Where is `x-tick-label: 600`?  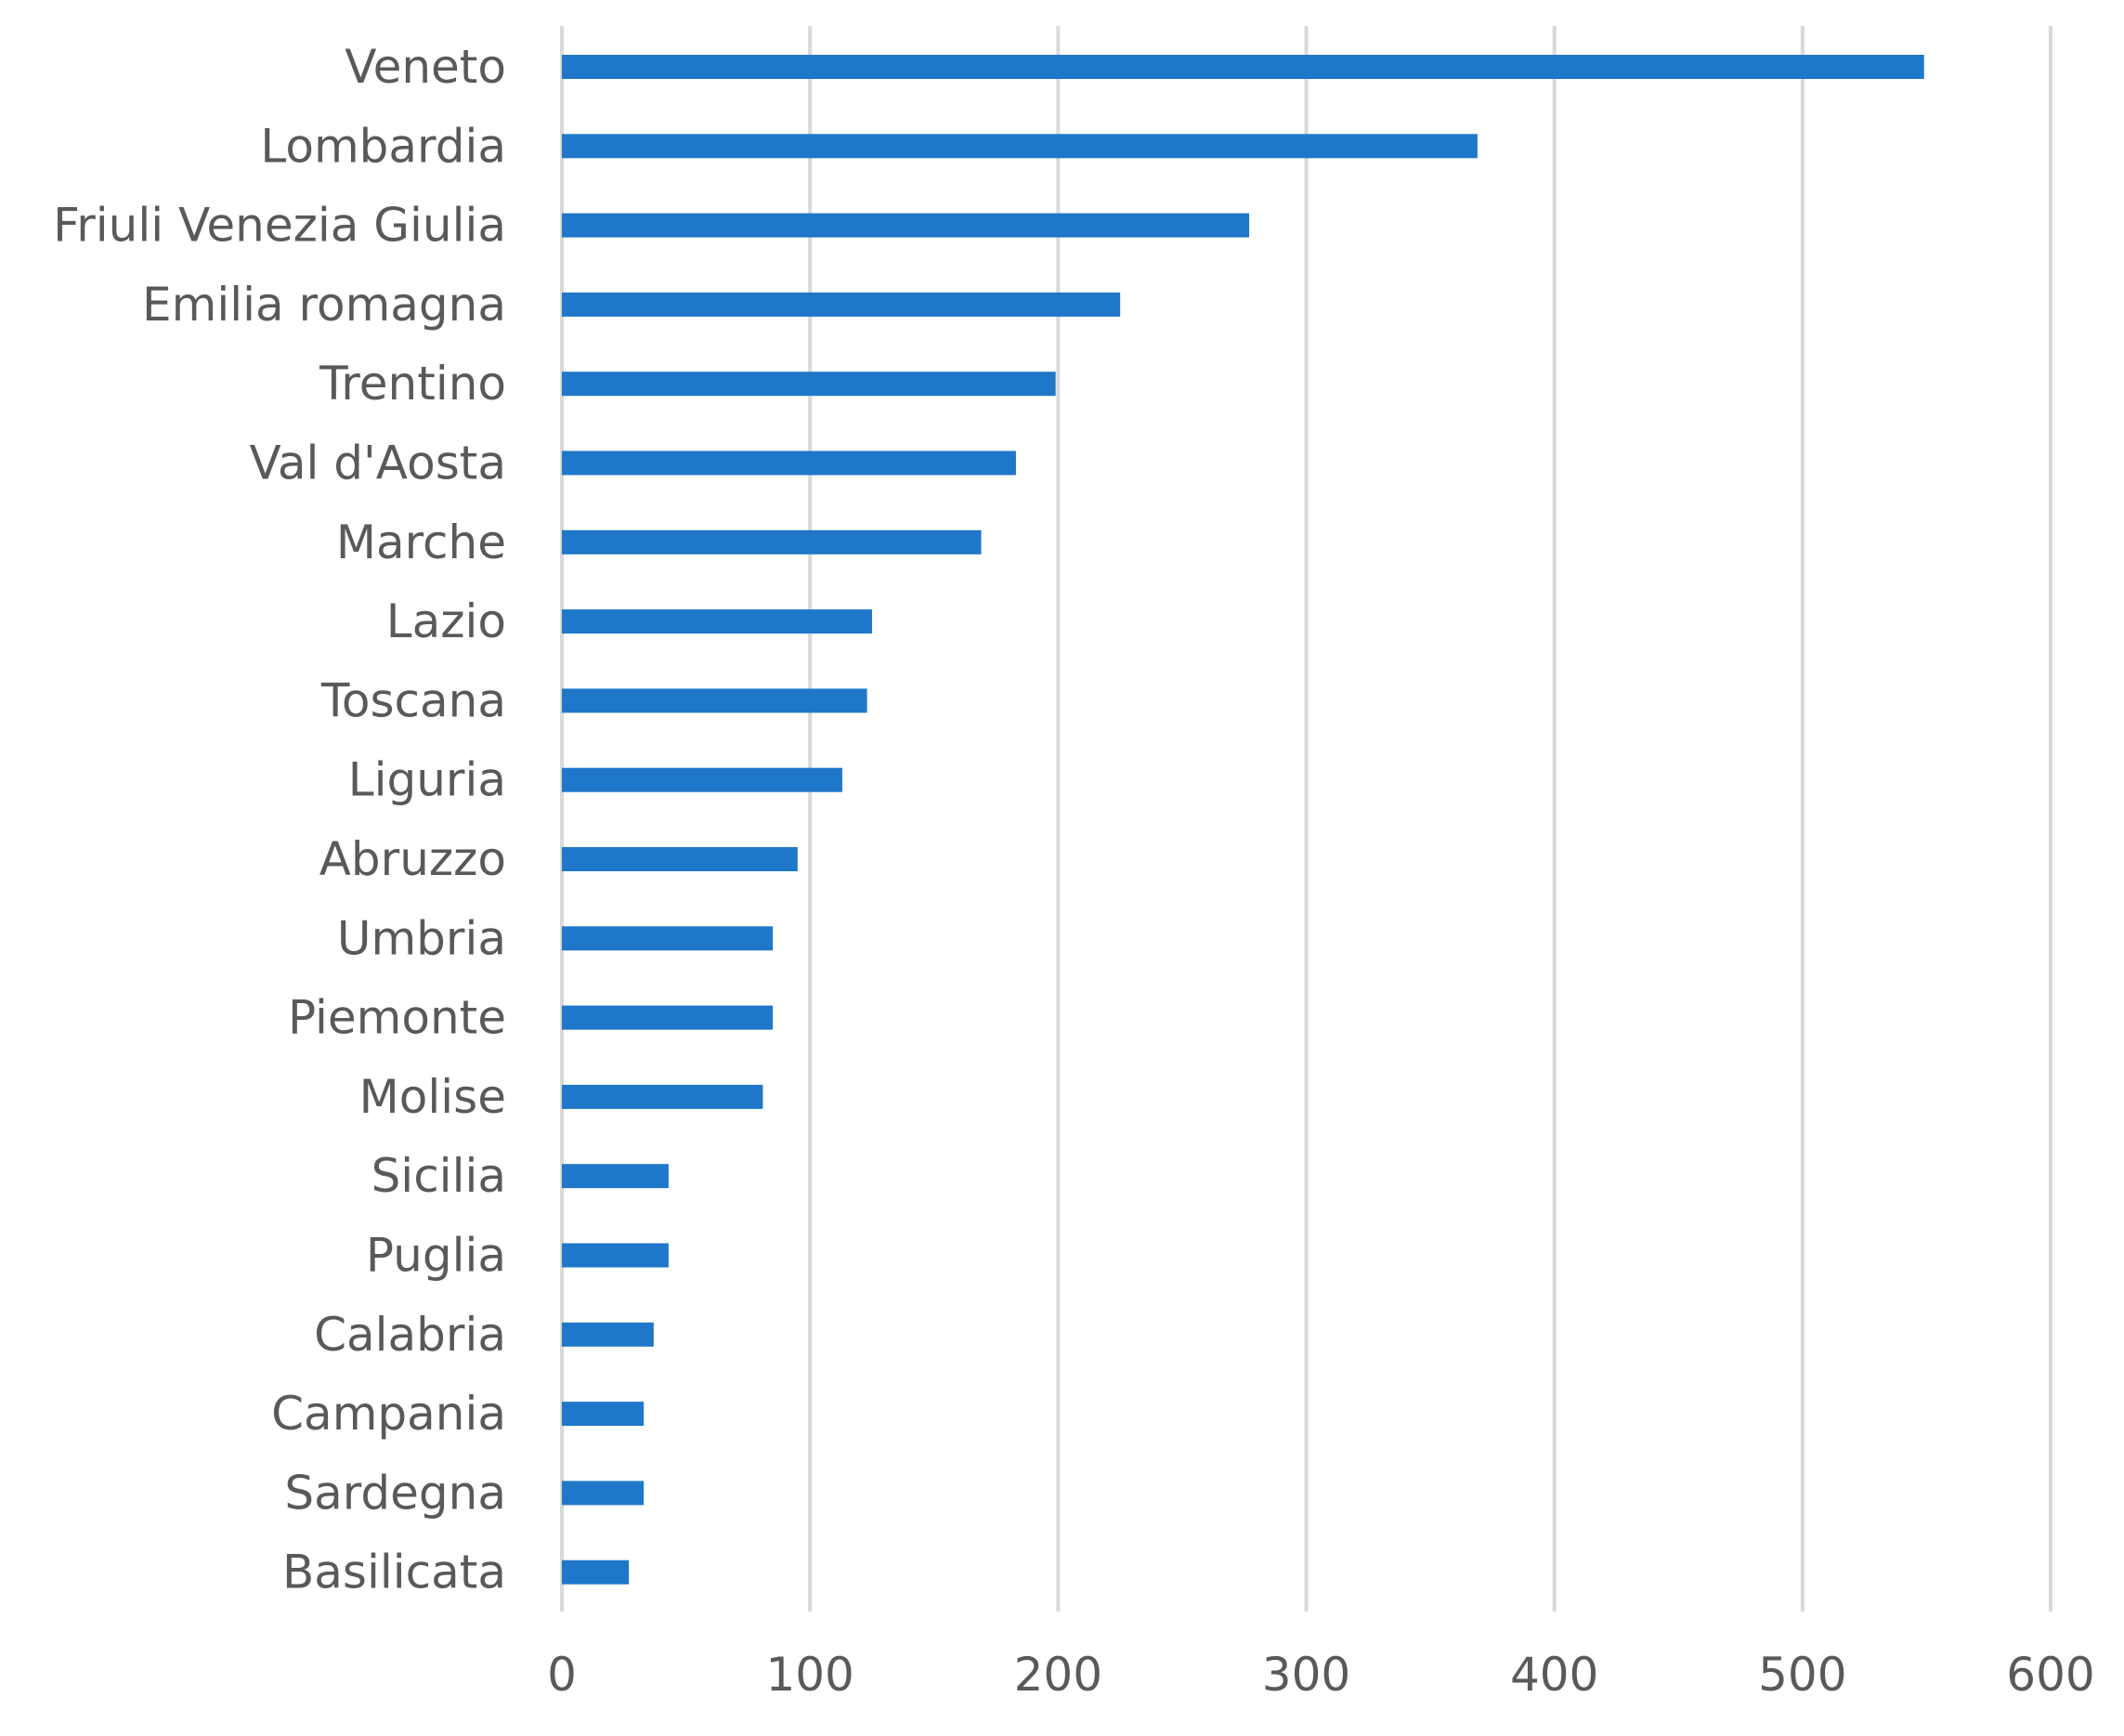
x-tick-label: 600 is located at coordinates (2050, 1675).